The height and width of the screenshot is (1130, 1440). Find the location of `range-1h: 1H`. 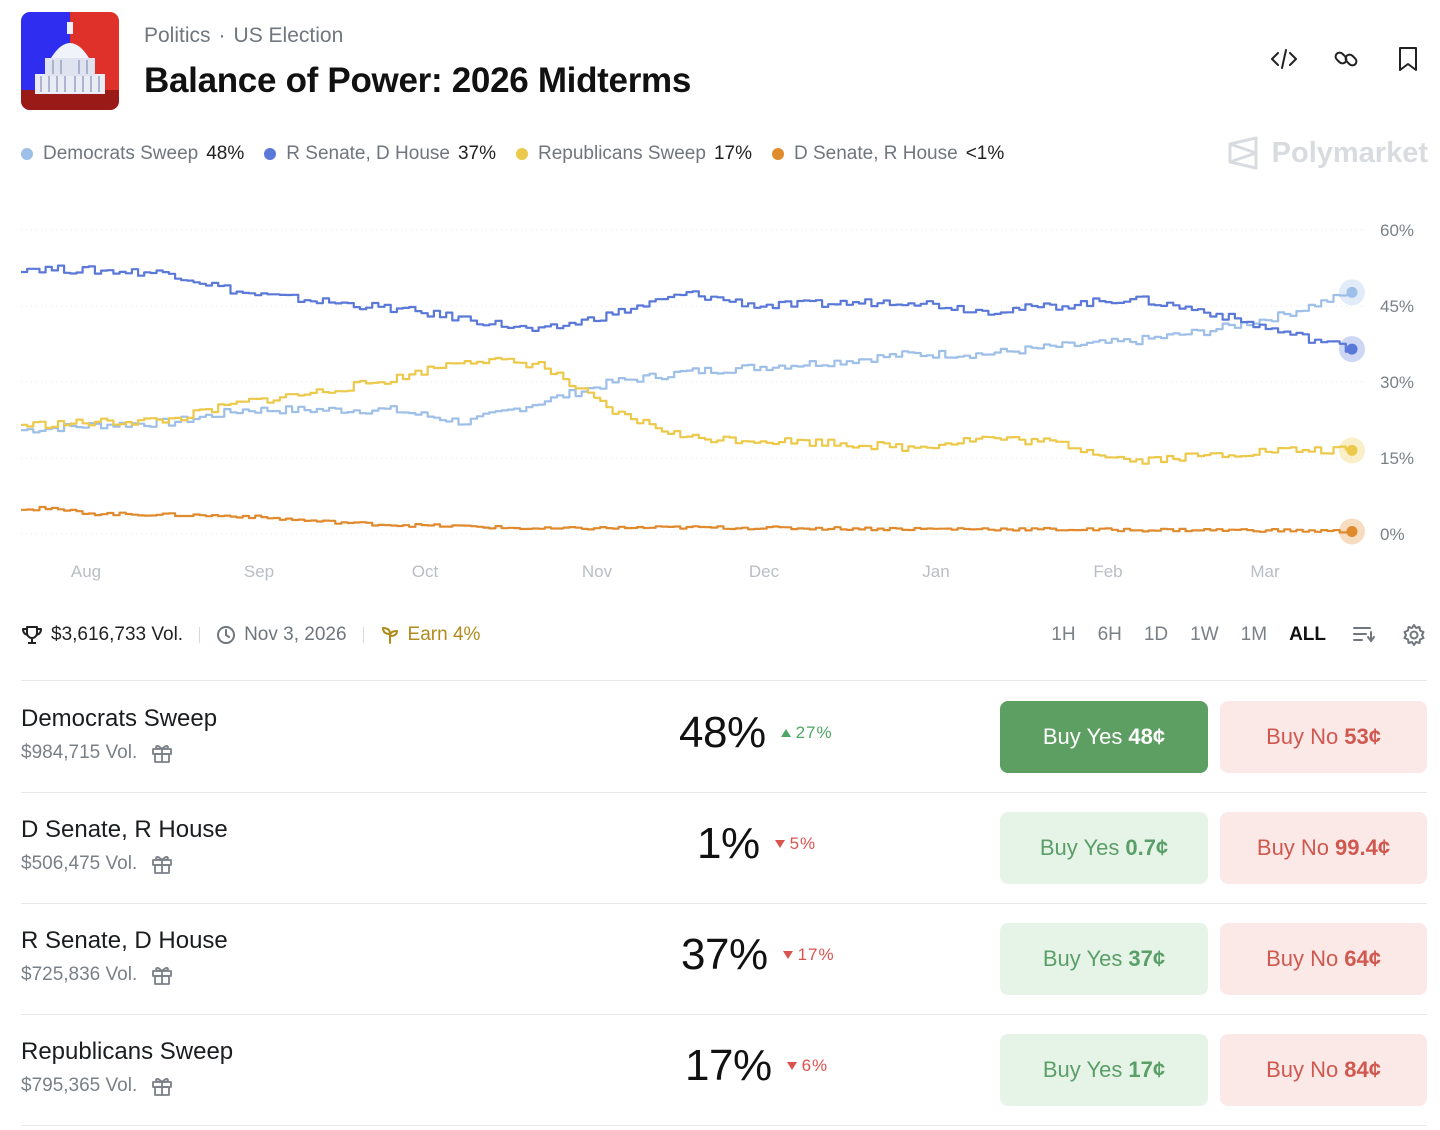

range-1h: 1H is located at coordinates (1063, 634).